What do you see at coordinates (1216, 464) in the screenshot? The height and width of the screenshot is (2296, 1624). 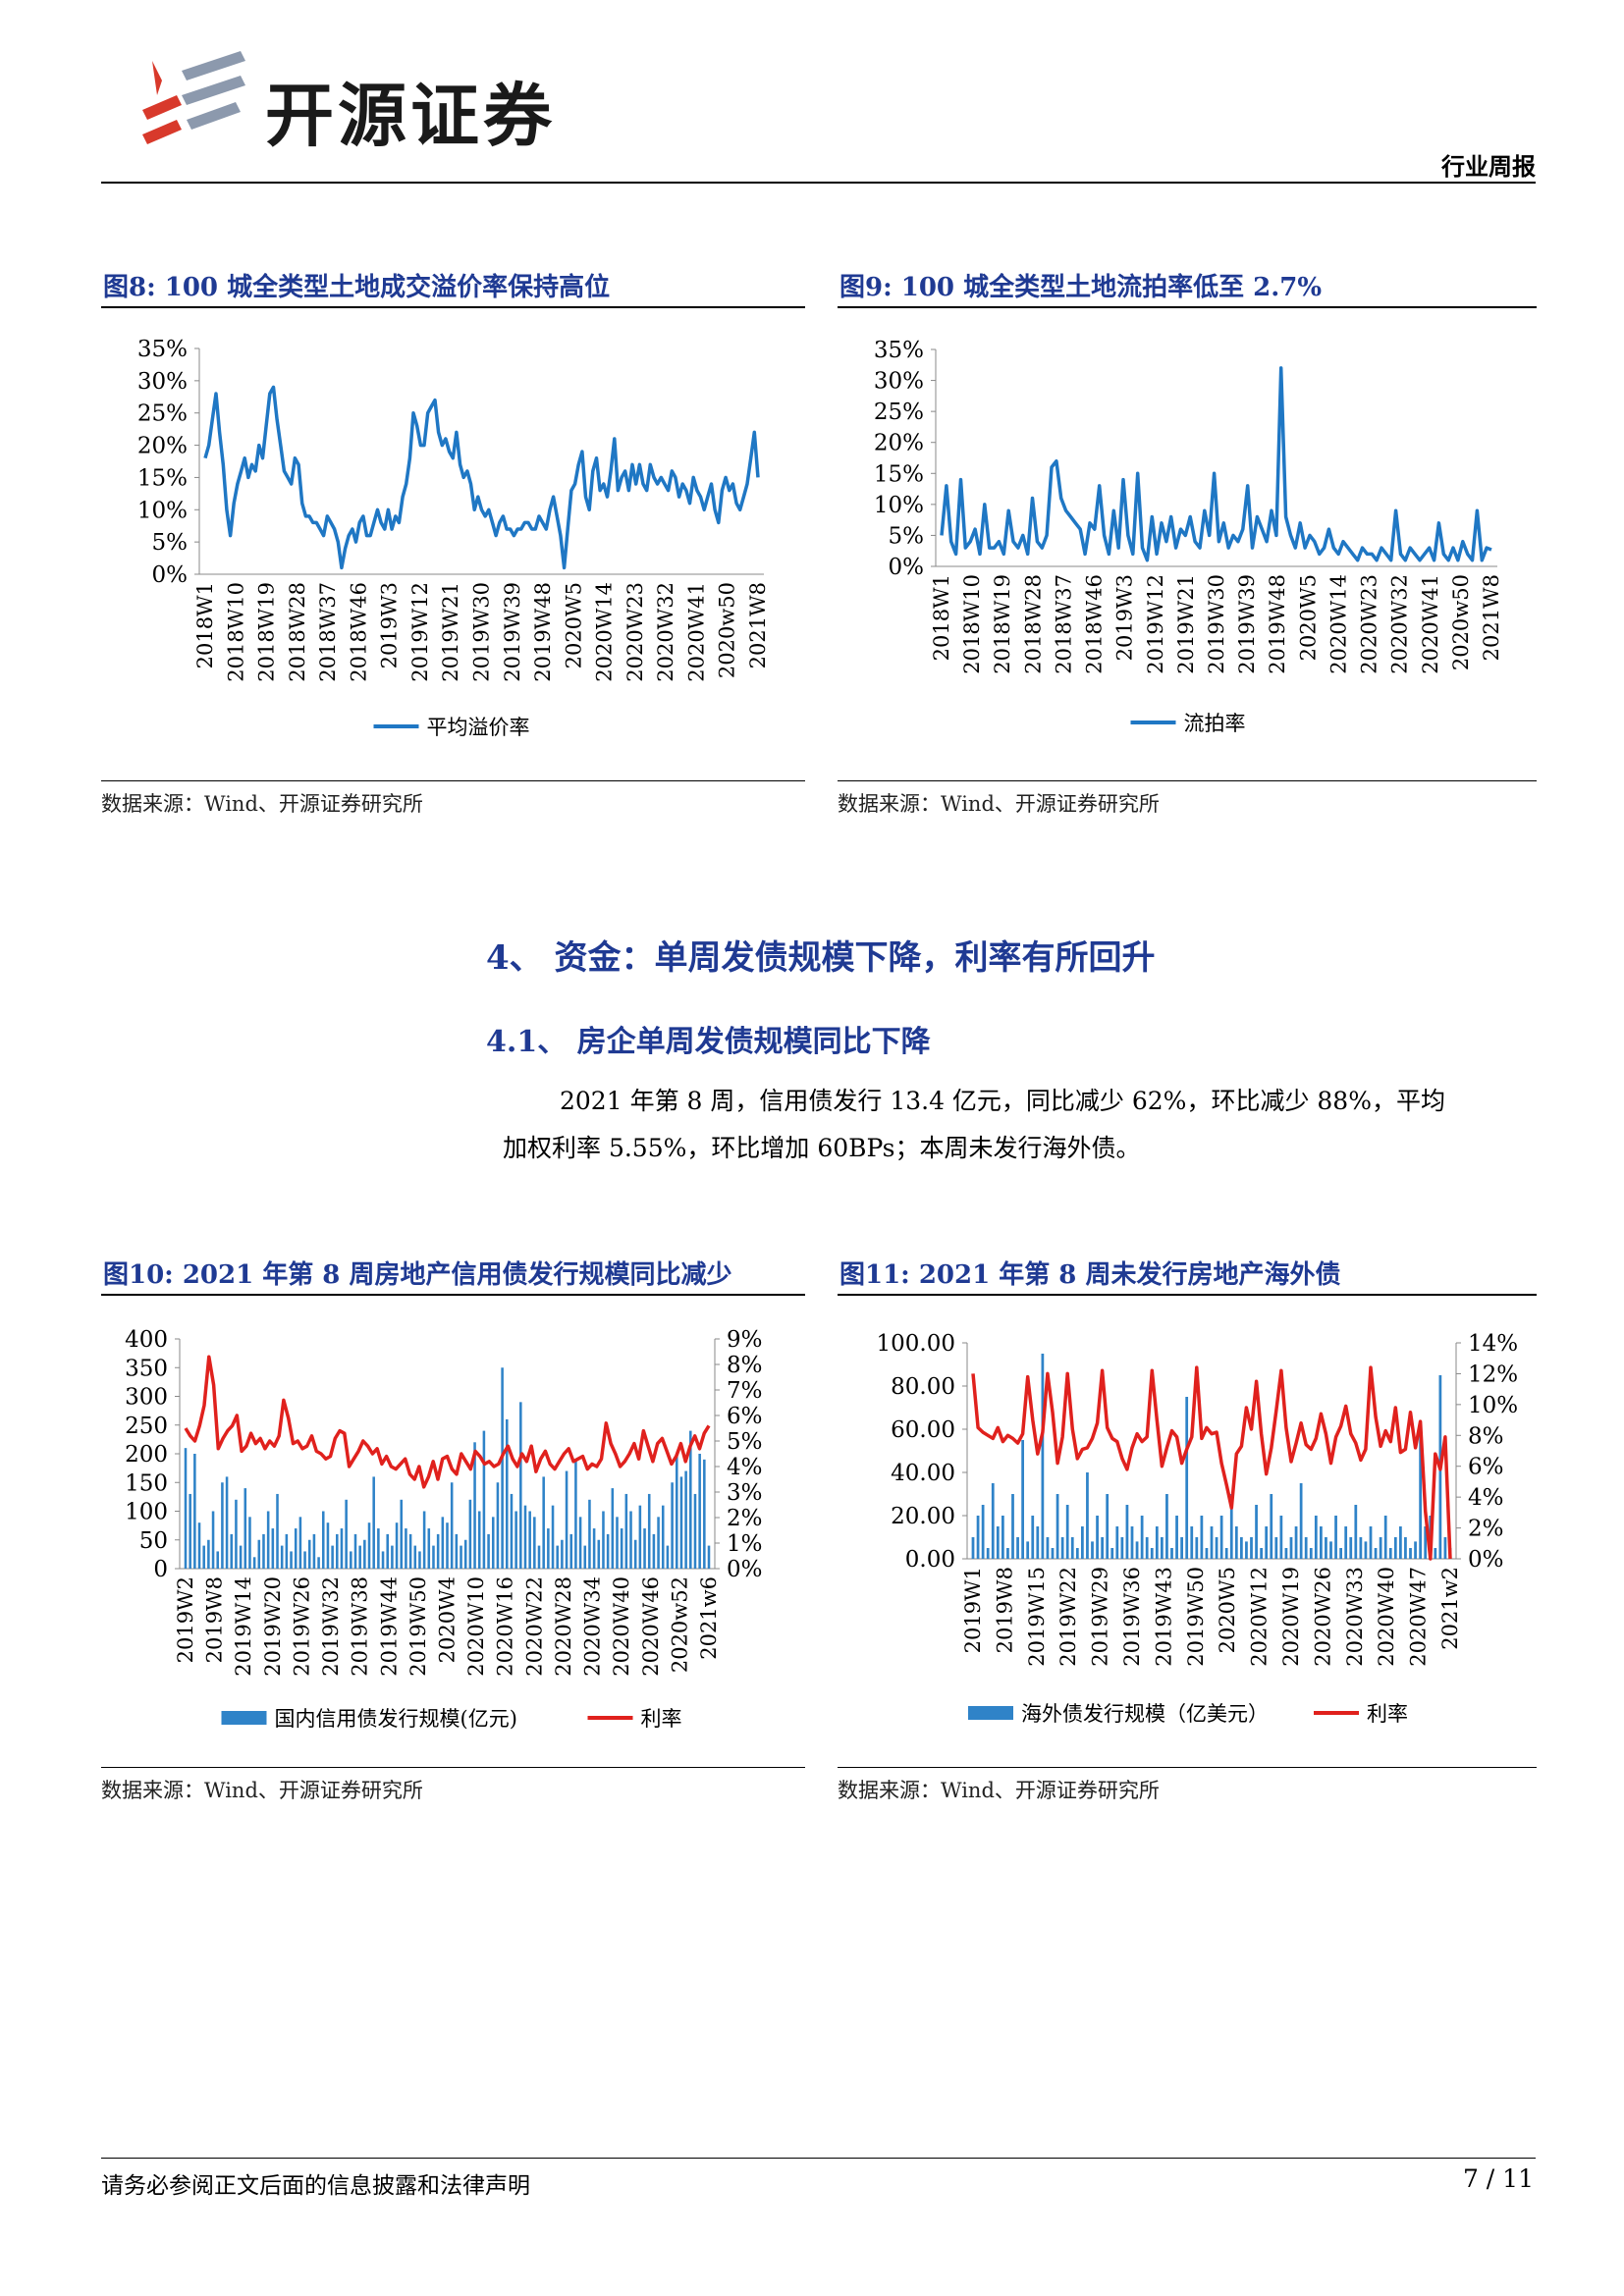 I see `series-line` at bounding box center [1216, 464].